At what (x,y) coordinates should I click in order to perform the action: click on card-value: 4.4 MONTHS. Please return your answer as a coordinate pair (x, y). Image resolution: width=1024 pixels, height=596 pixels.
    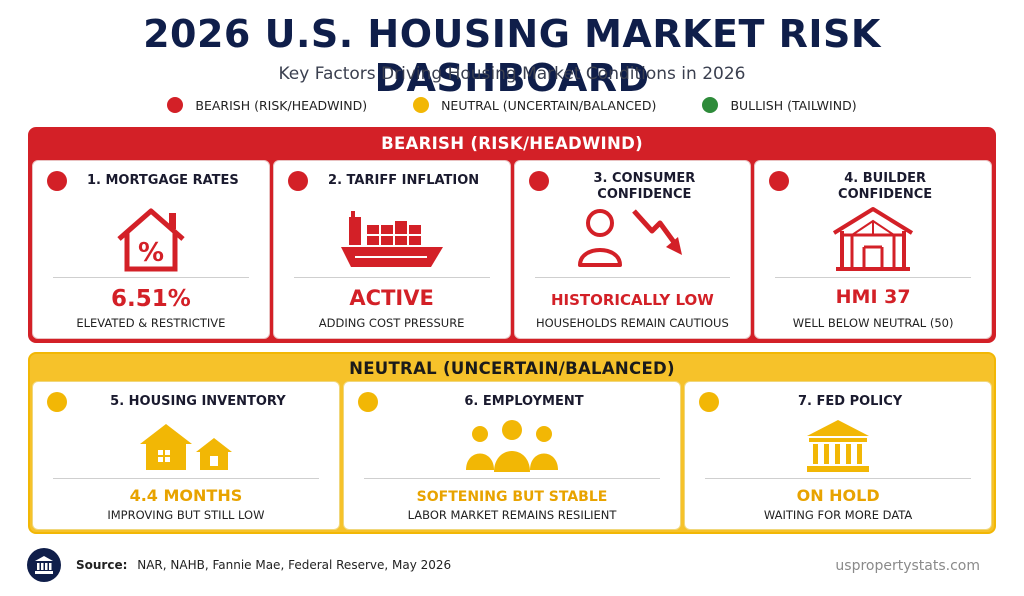
    Looking at the image, I should click on (186, 495).